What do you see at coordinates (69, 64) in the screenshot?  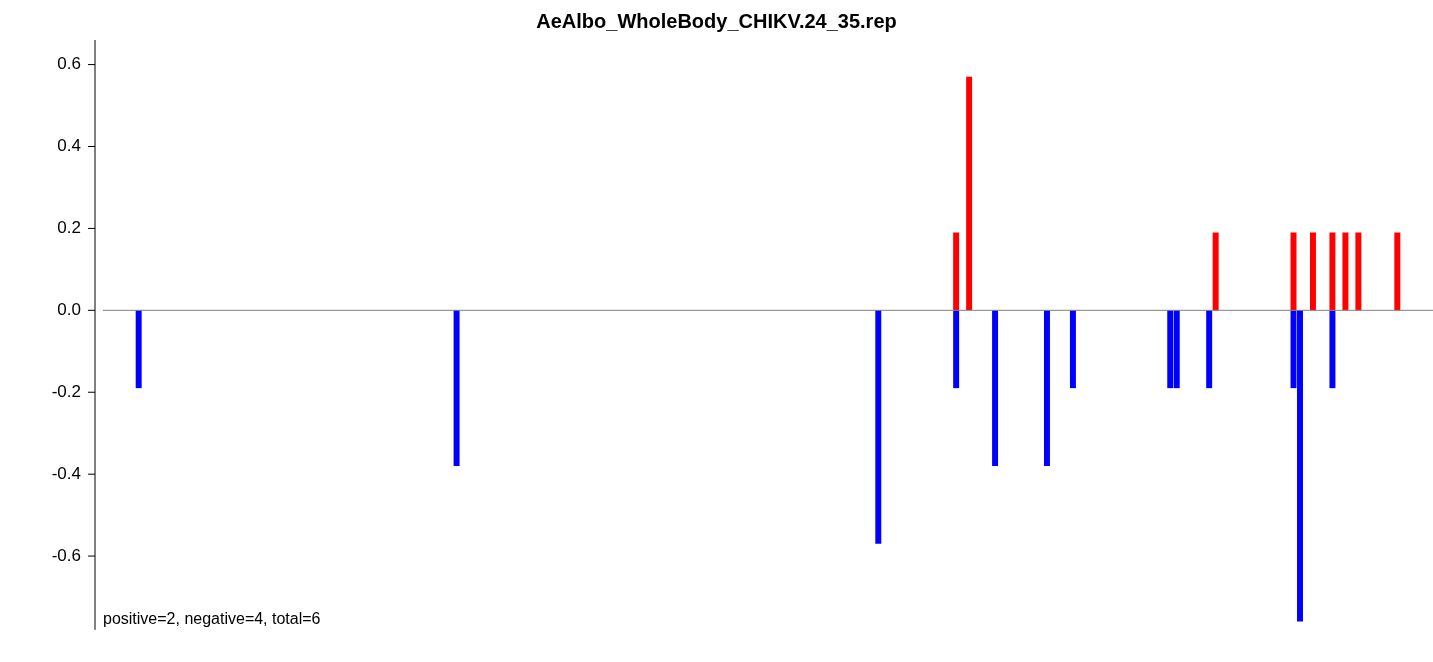 I see `y-tick-label: 0.6` at bounding box center [69, 64].